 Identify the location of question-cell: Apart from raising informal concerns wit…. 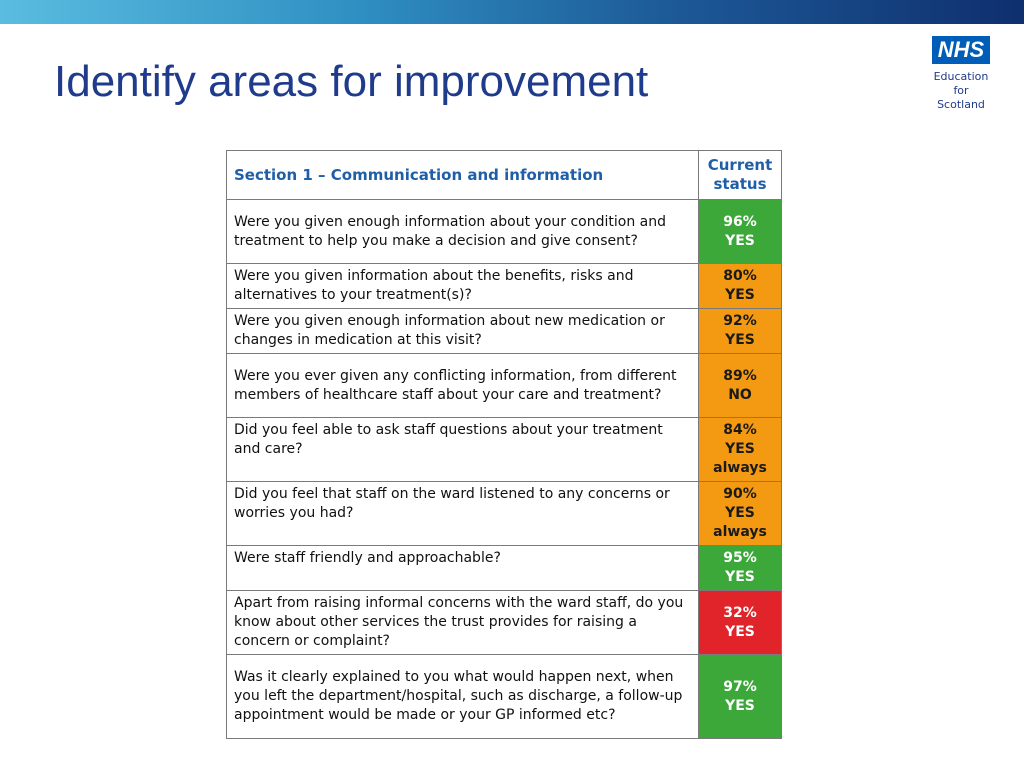
(462, 622).